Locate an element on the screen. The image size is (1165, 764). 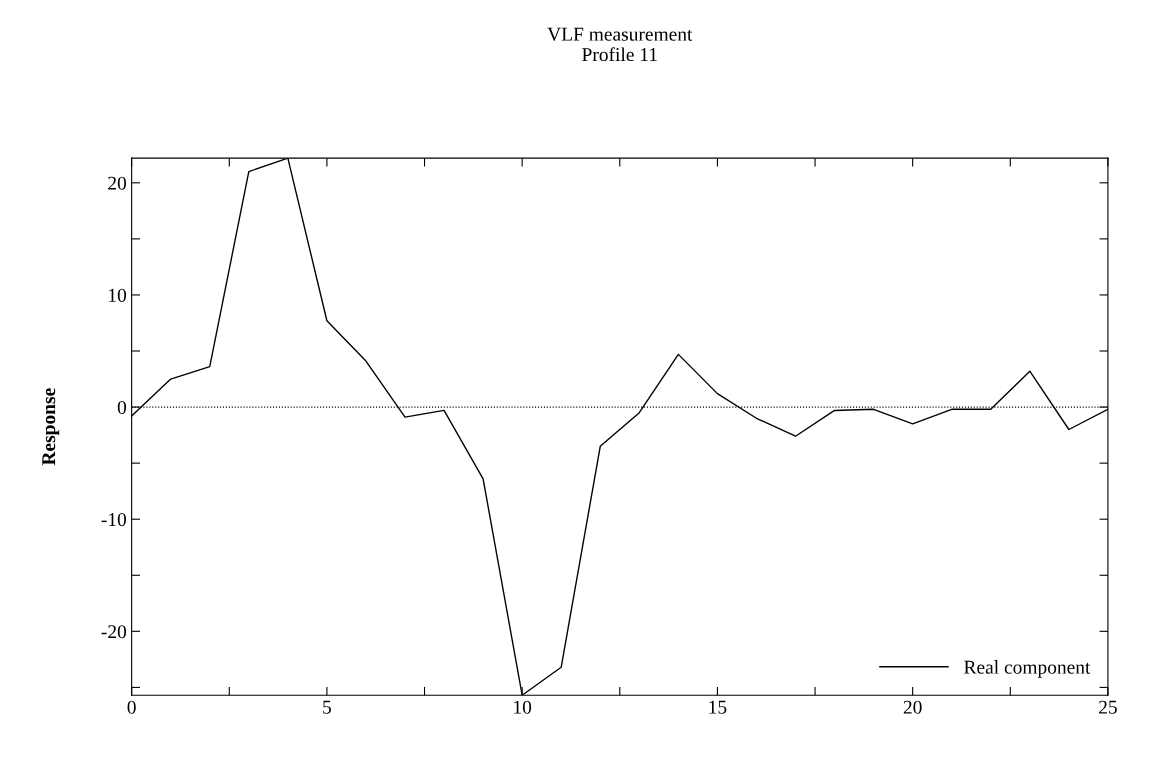
y-tick-label: -10 is located at coordinates (114, 520).